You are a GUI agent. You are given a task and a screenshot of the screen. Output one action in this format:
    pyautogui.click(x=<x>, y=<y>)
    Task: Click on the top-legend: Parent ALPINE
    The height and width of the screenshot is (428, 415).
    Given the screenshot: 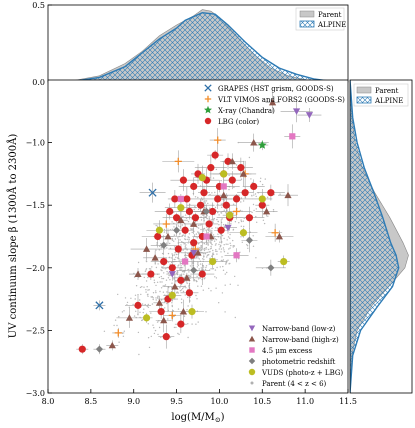 What is the action you would take?
    pyautogui.click(x=320, y=19)
    